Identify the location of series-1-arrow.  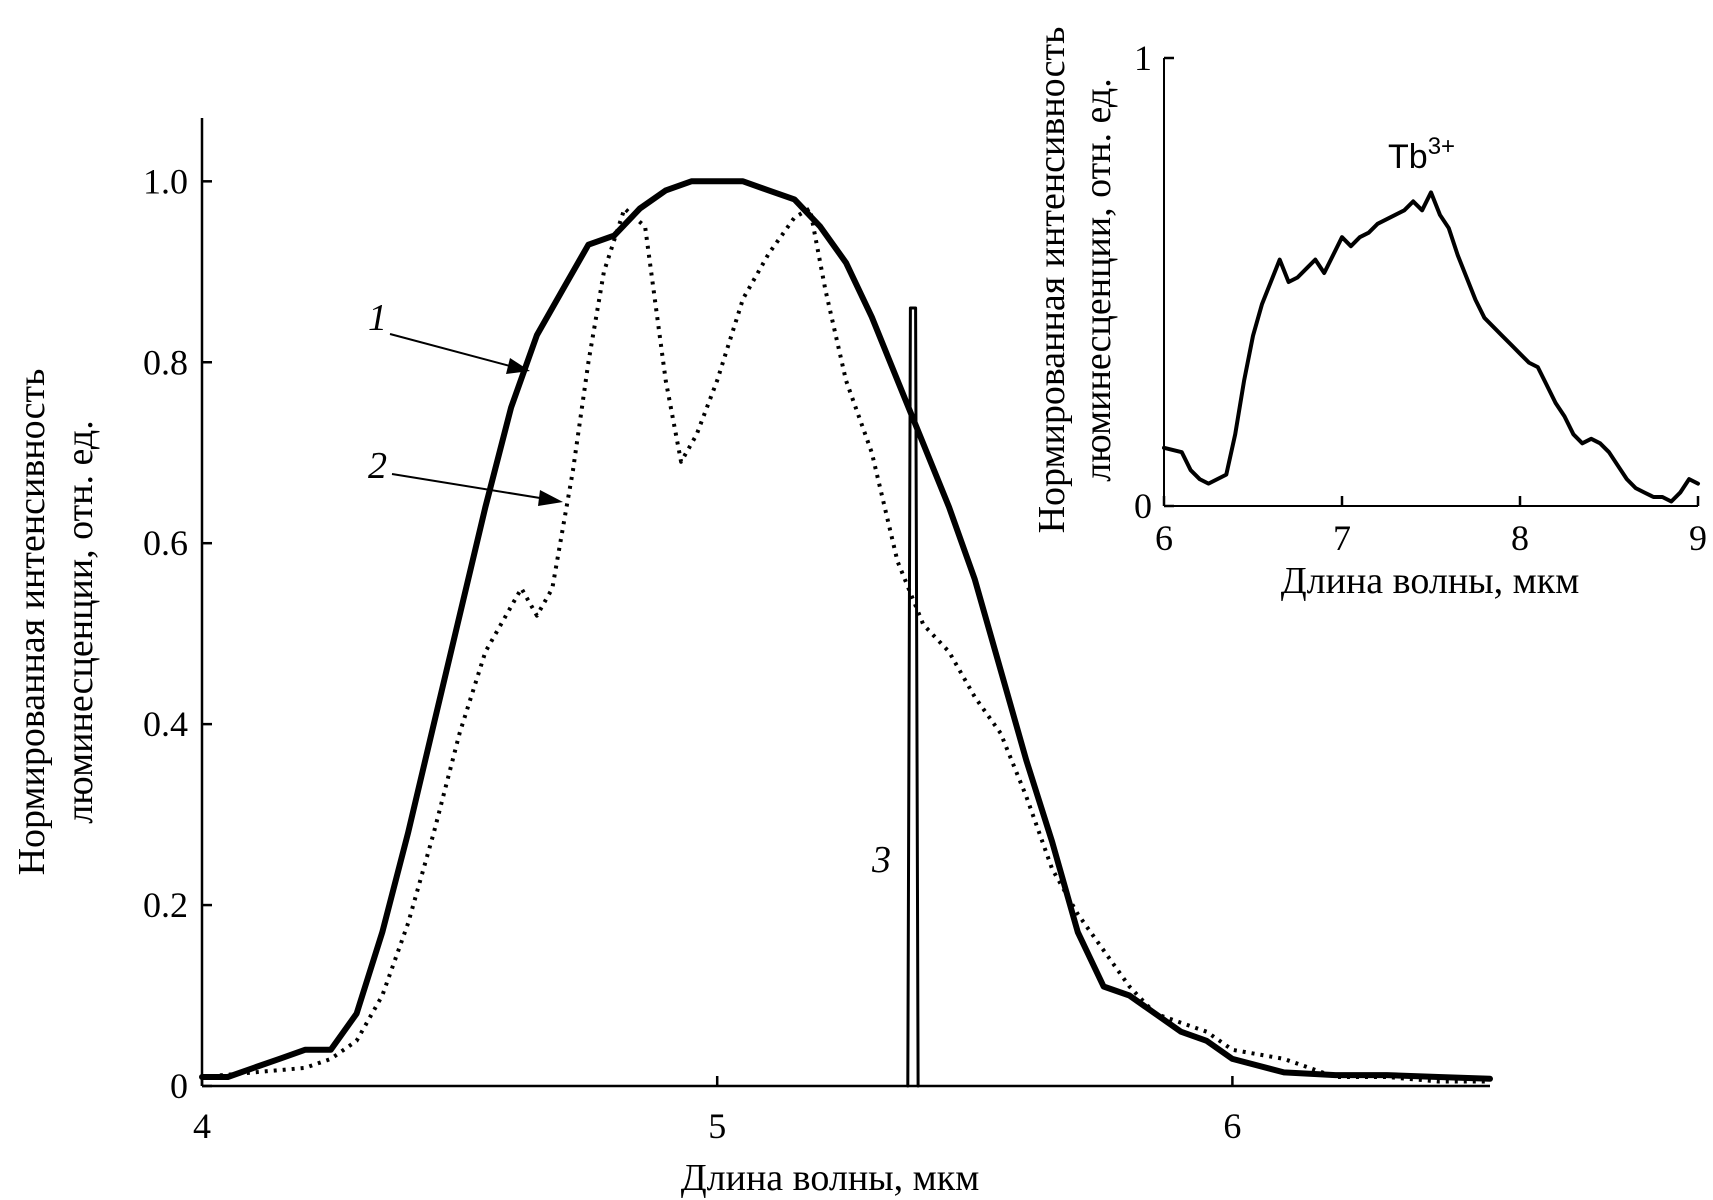
(450, 350).